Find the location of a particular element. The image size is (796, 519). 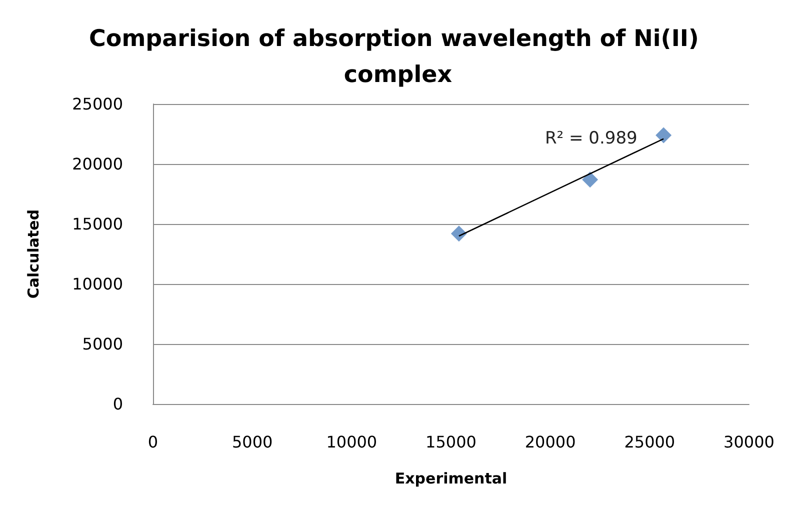

y-tick-label: 0 is located at coordinates (117, 404).